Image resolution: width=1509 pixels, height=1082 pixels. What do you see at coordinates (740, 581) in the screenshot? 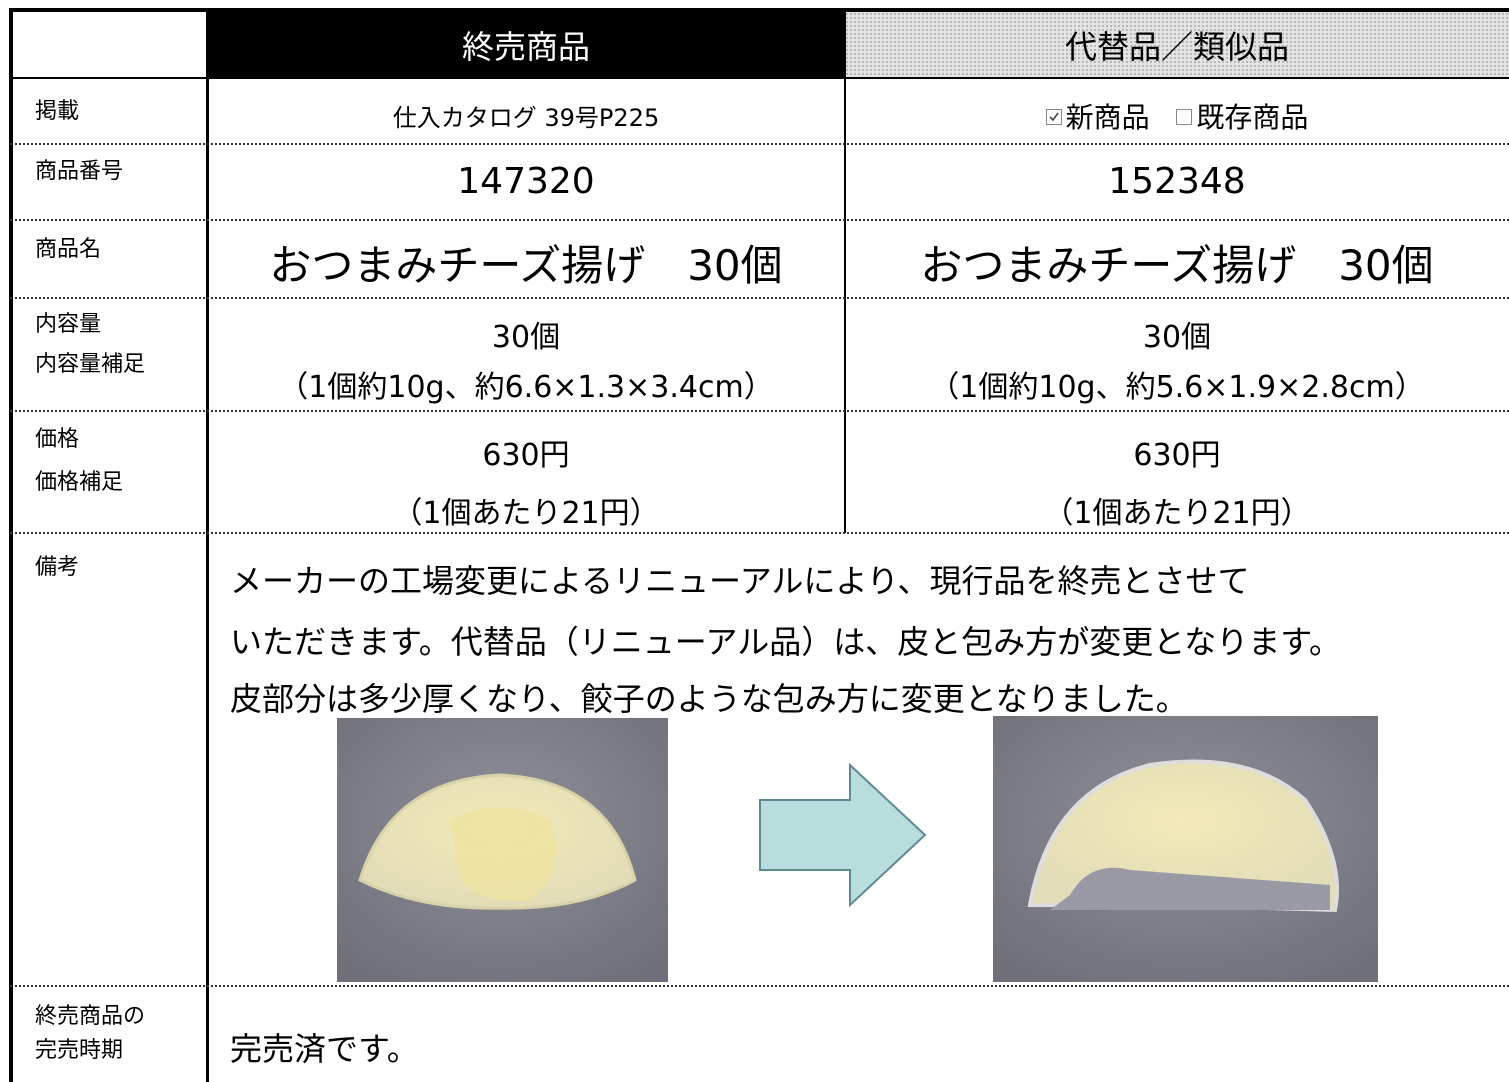
I see `note-line: メーカーの工場変更によるリニューアルにより、現行品を終売とさせて` at bounding box center [740, 581].